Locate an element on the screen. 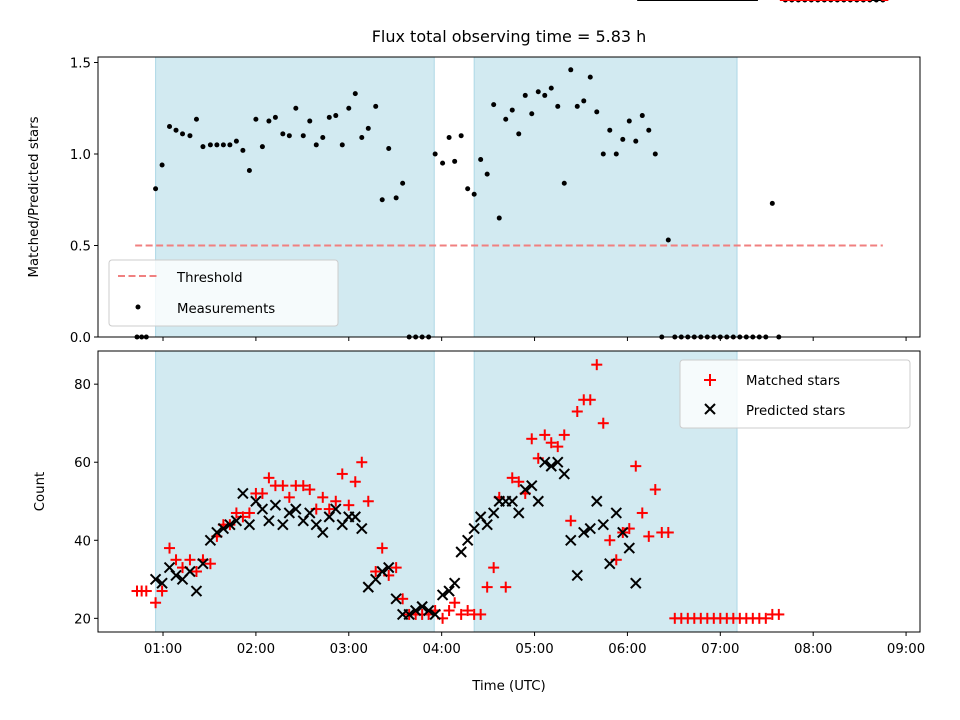 The height and width of the screenshot is (720, 960). legend-matched-label: Matched stars is located at coordinates (793, 381).